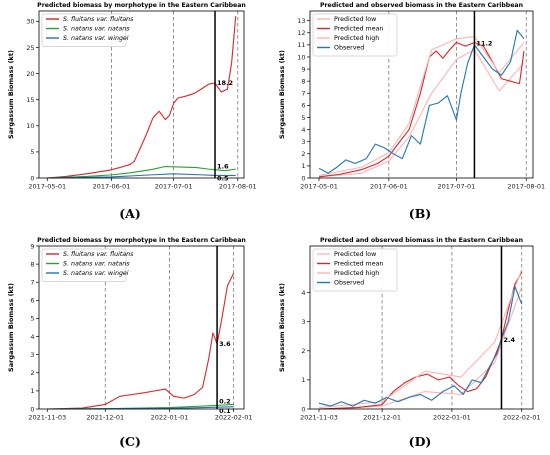  I want to click on panel-label: (B), so click(420, 213).